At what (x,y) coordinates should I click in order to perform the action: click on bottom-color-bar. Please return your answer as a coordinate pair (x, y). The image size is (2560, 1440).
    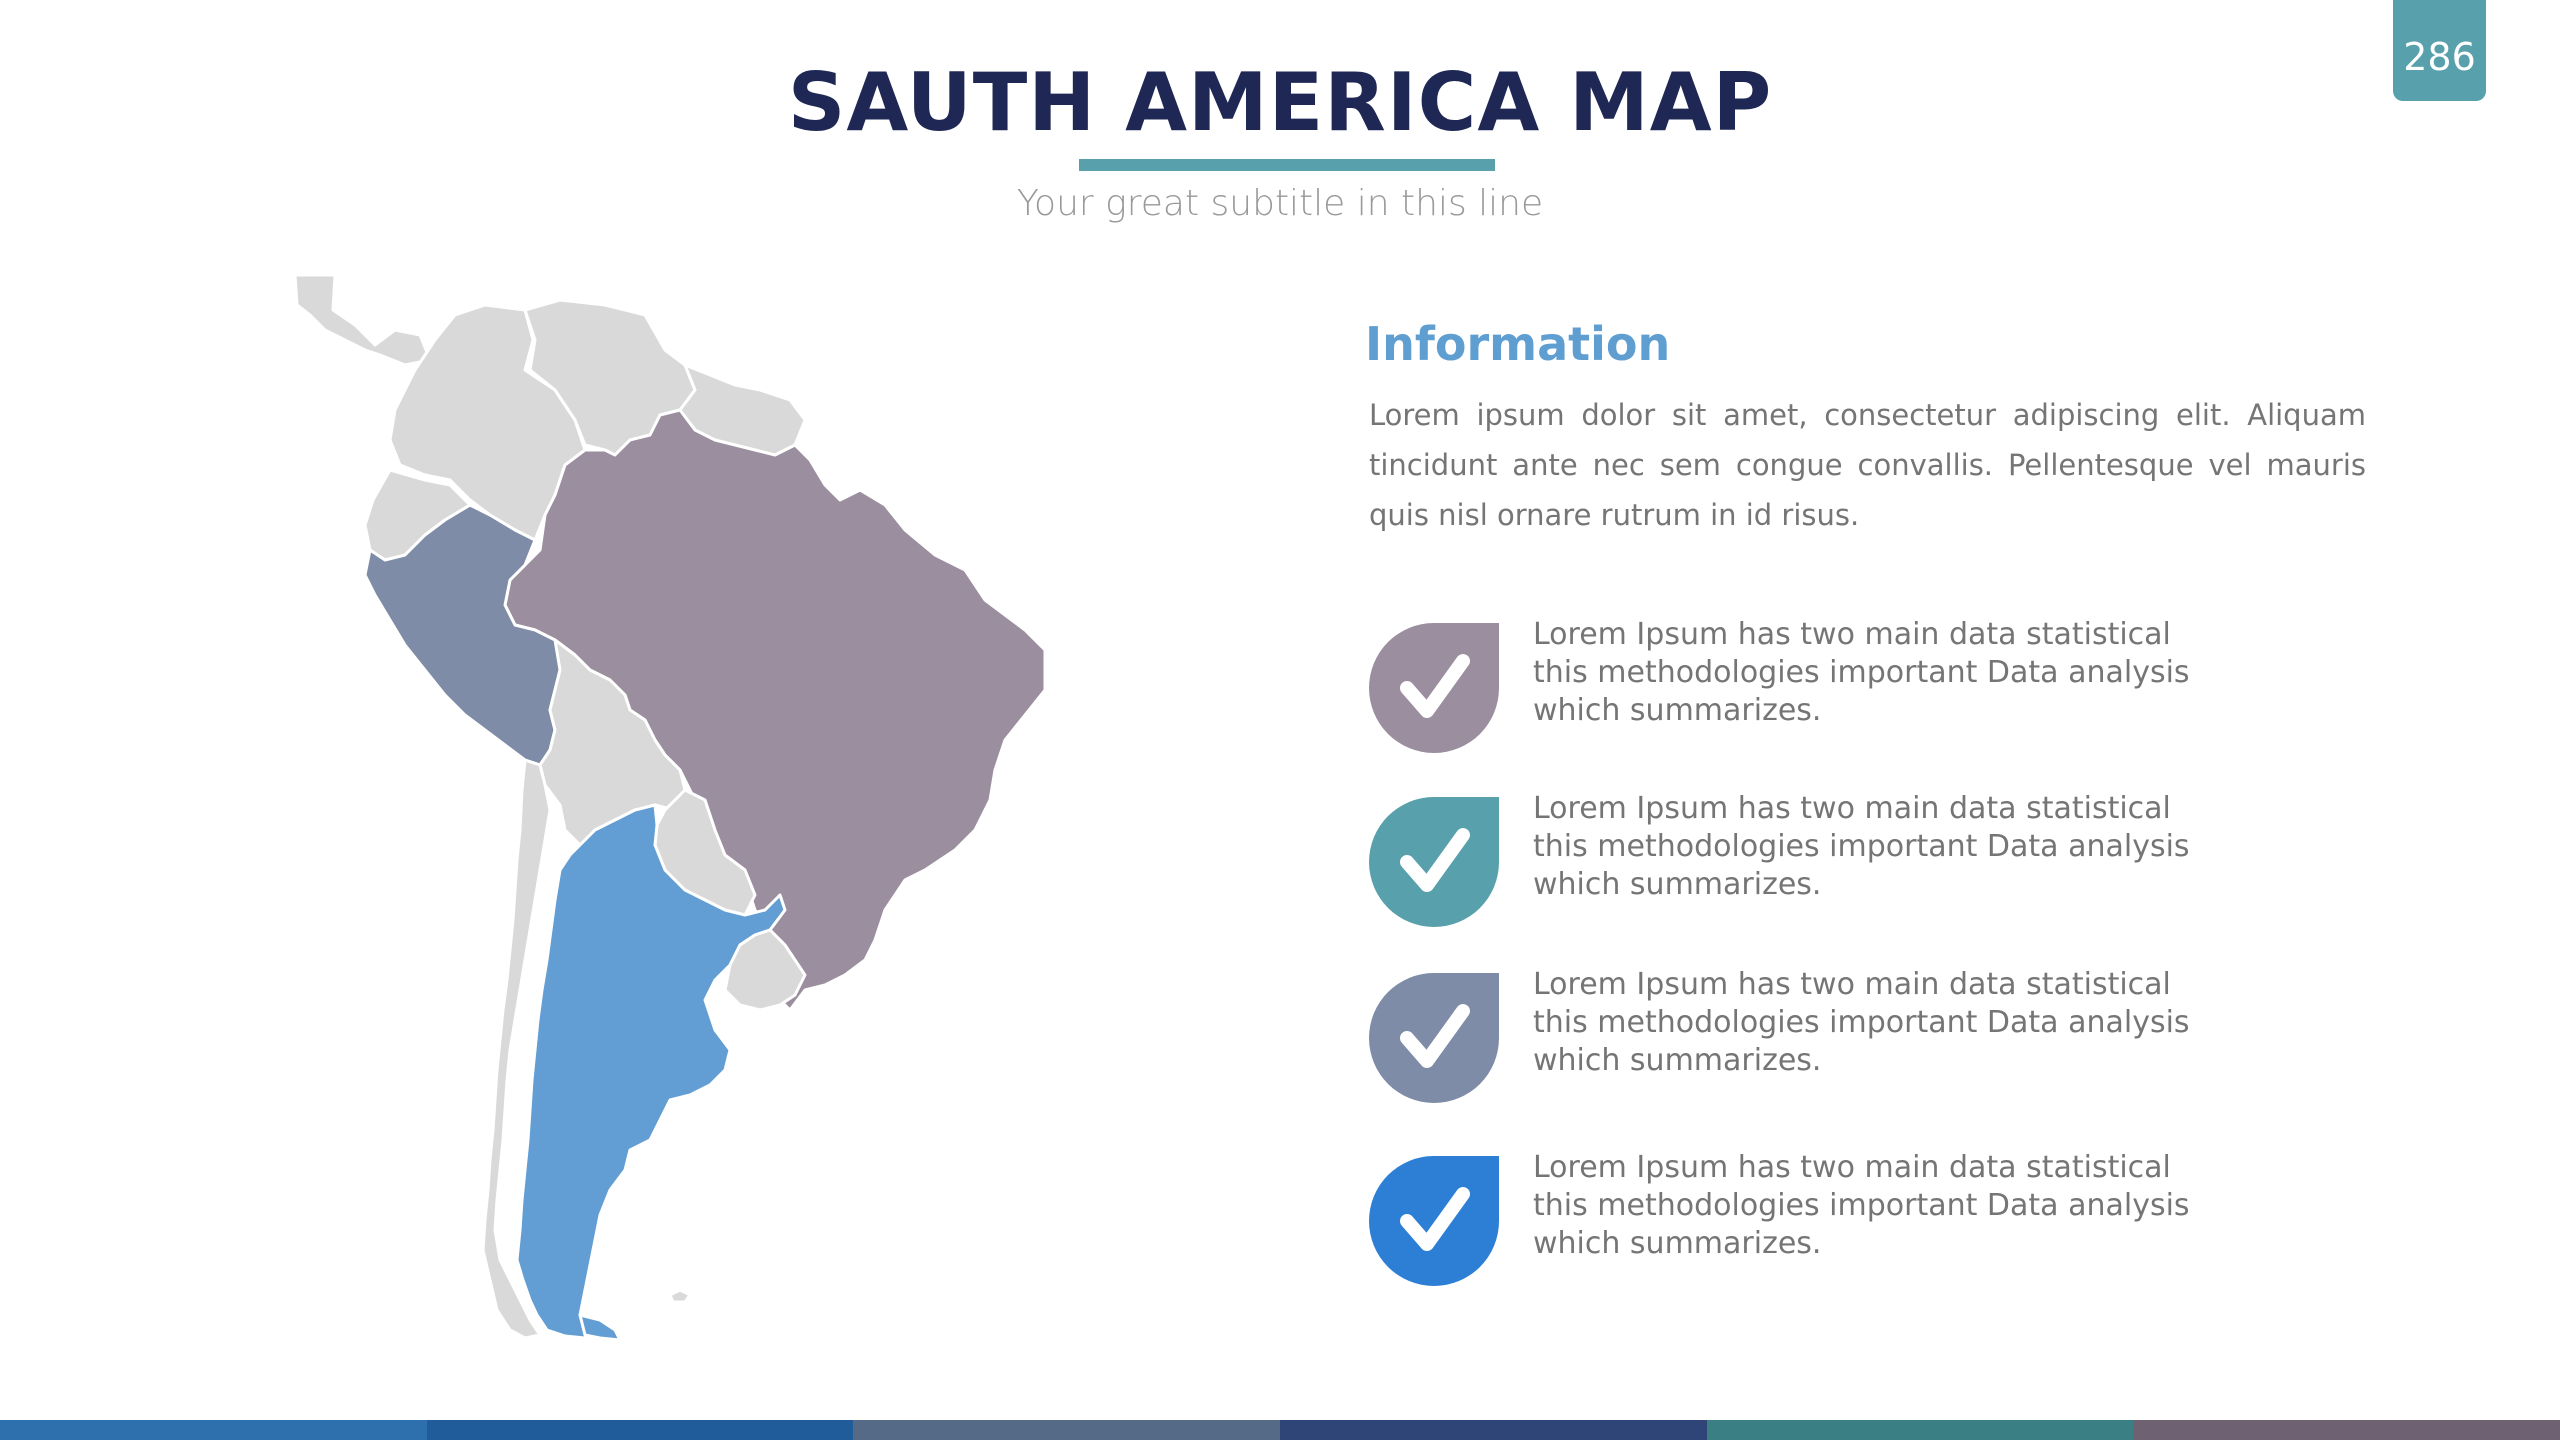
    Looking at the image, I should click on (1280, 1430).